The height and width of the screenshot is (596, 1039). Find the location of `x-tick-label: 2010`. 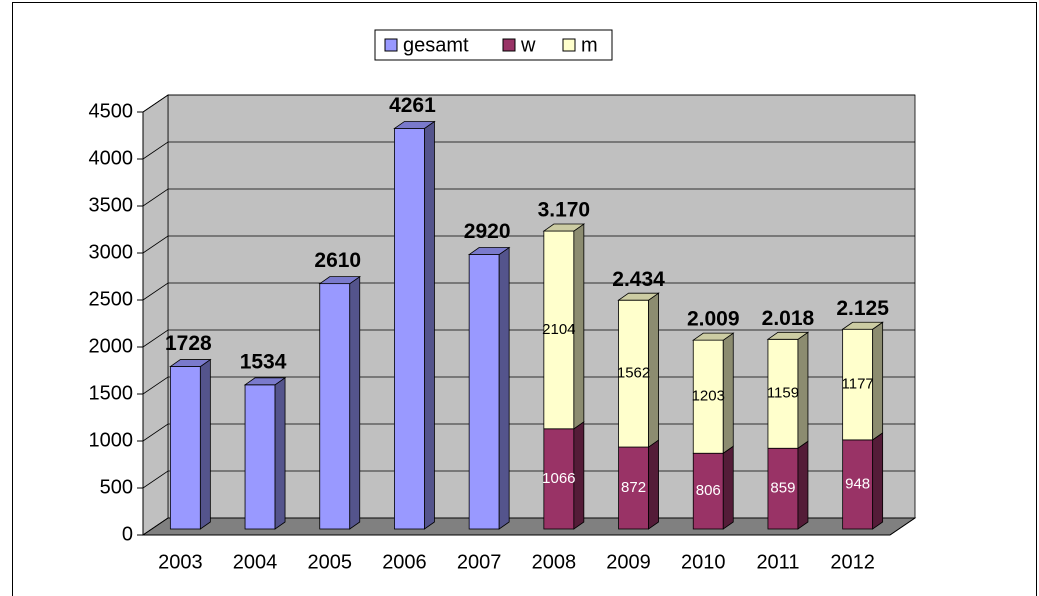

x-tick-label: 2010 is located at coordinates (703, 562).